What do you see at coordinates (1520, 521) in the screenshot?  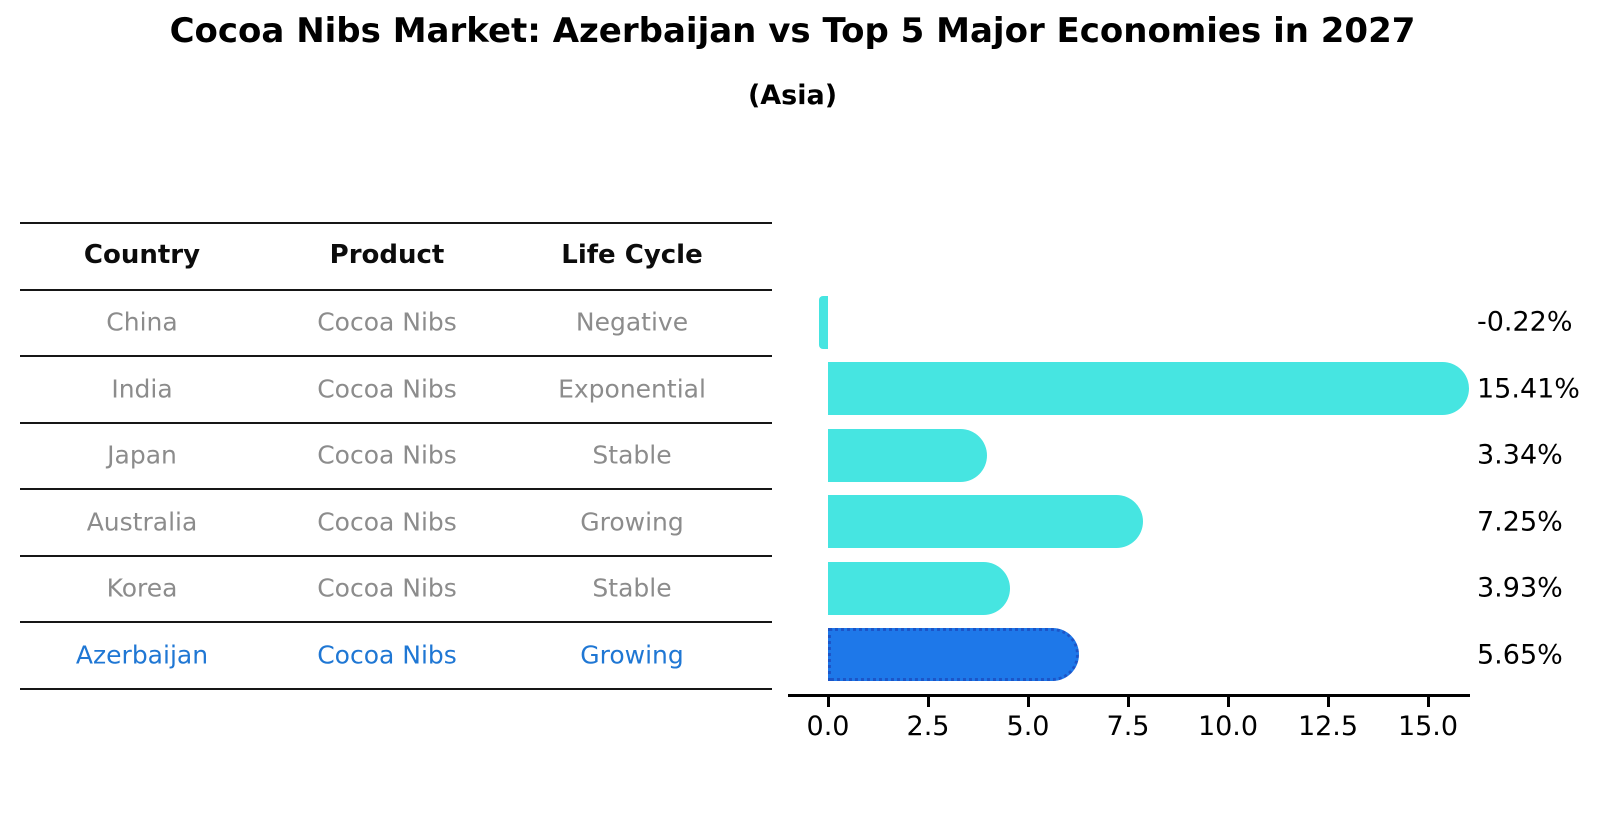 I see `value-label-australia: 7.25%` at bounding box center [1520, 521].